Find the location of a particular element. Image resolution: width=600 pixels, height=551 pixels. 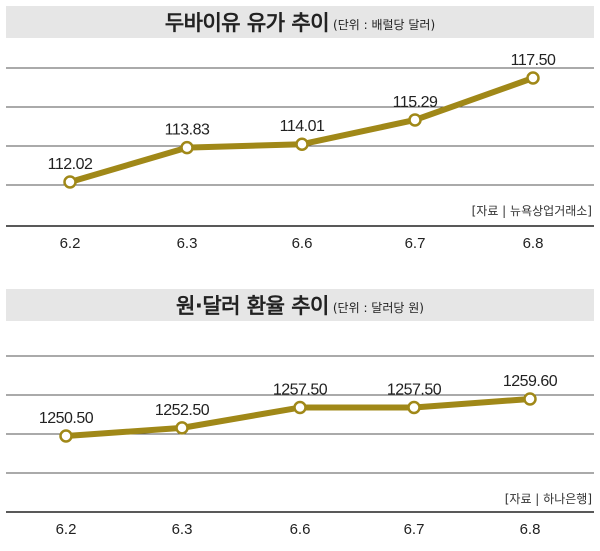

data-label: 1250.50 is located at coordinates (66, 418).